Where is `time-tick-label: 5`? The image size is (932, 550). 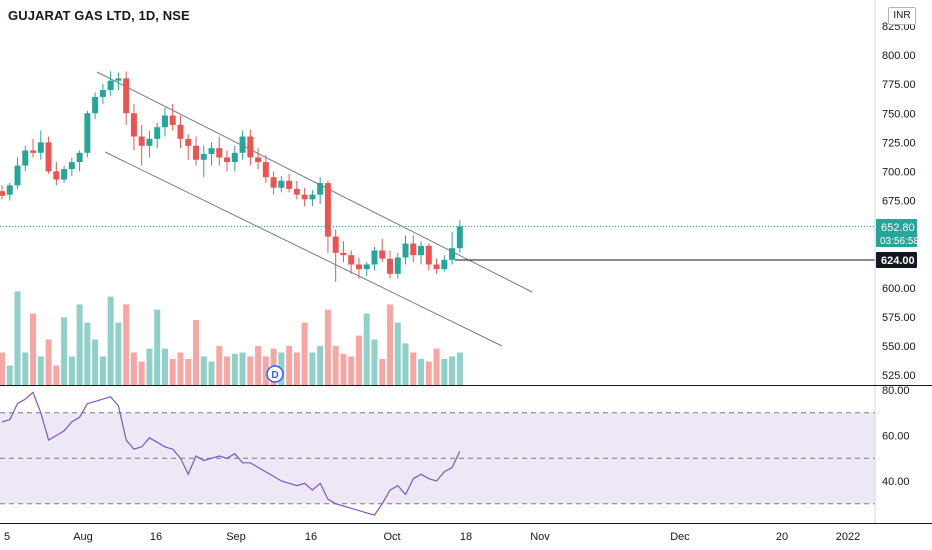 time-tick-label: 5 is located at coordinates (7, 537).